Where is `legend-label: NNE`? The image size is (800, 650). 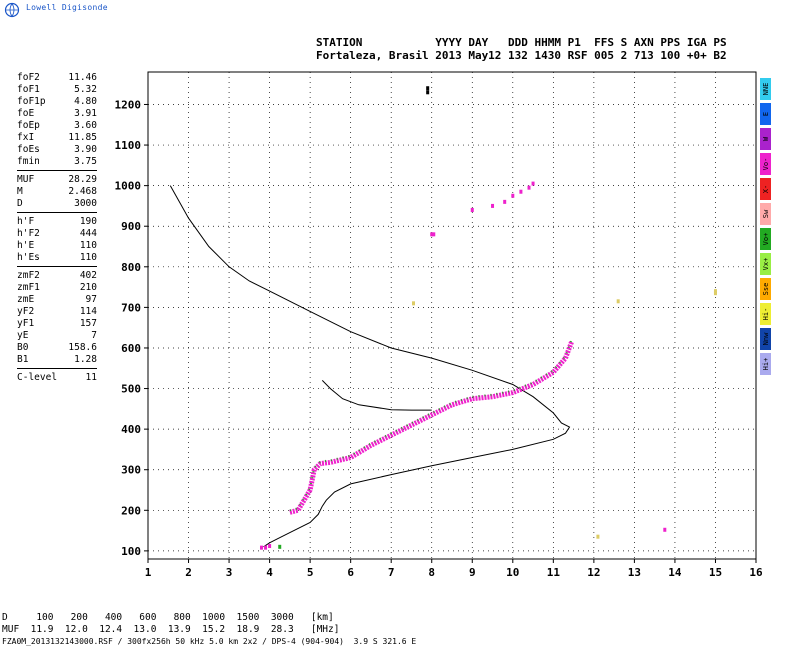 legend-label: NNE is located at coordinates (765, 89).